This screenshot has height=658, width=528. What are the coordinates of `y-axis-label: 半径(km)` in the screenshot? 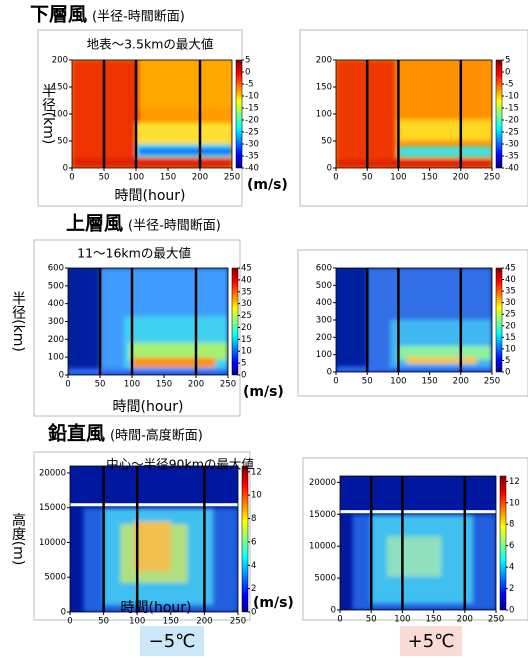 It's located at (18, 321).